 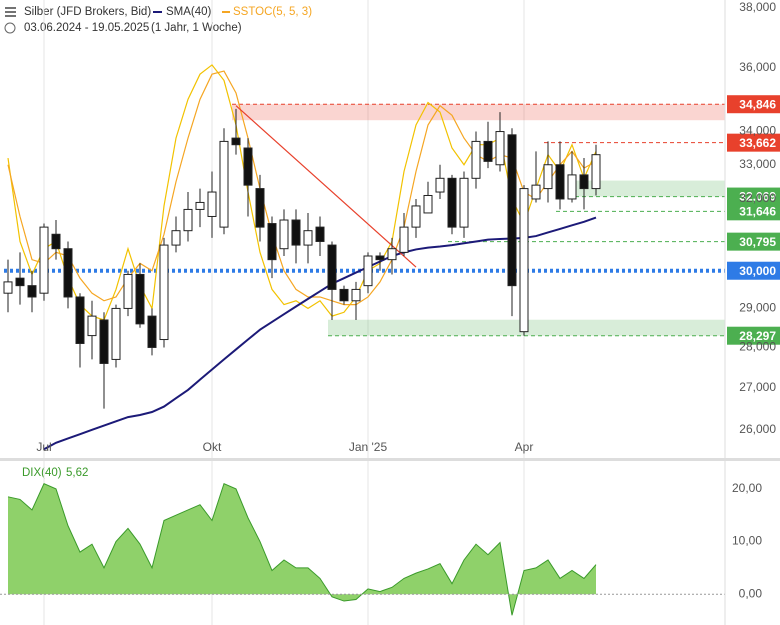 I want to click on clock-icon, so click(x=10, y=28).